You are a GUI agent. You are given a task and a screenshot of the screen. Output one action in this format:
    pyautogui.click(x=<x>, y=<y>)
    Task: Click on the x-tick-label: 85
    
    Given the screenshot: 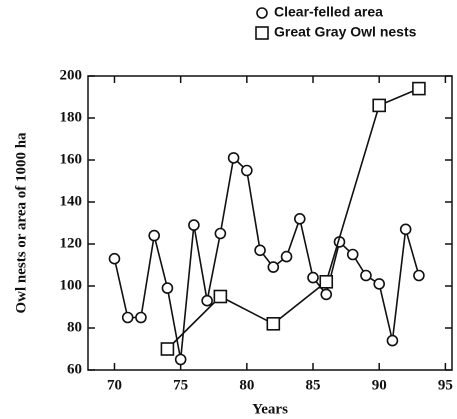 What is the action you would take?
    pyautogui.click(x=313, y=385)
    